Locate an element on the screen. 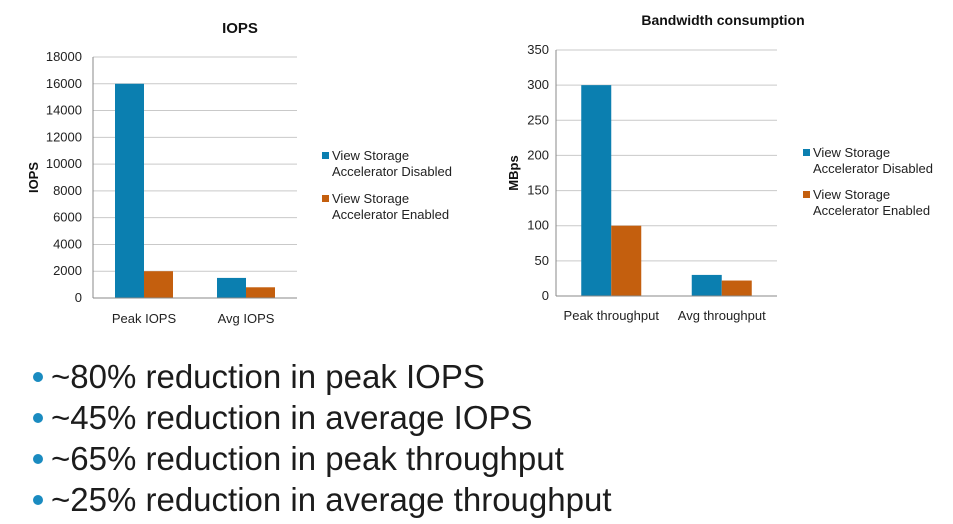  x-tick-label: Avg IOPS is located at coordinates (246, 318).